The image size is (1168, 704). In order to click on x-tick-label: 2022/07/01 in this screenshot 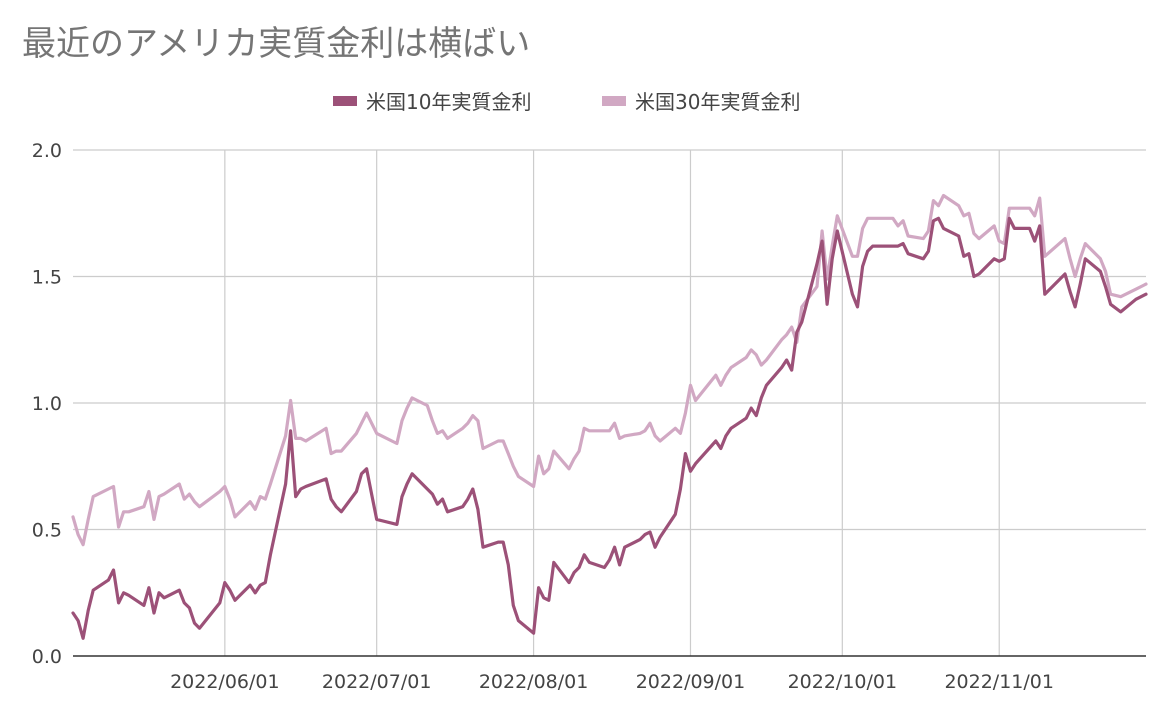, I will do `click(377, 682)`.